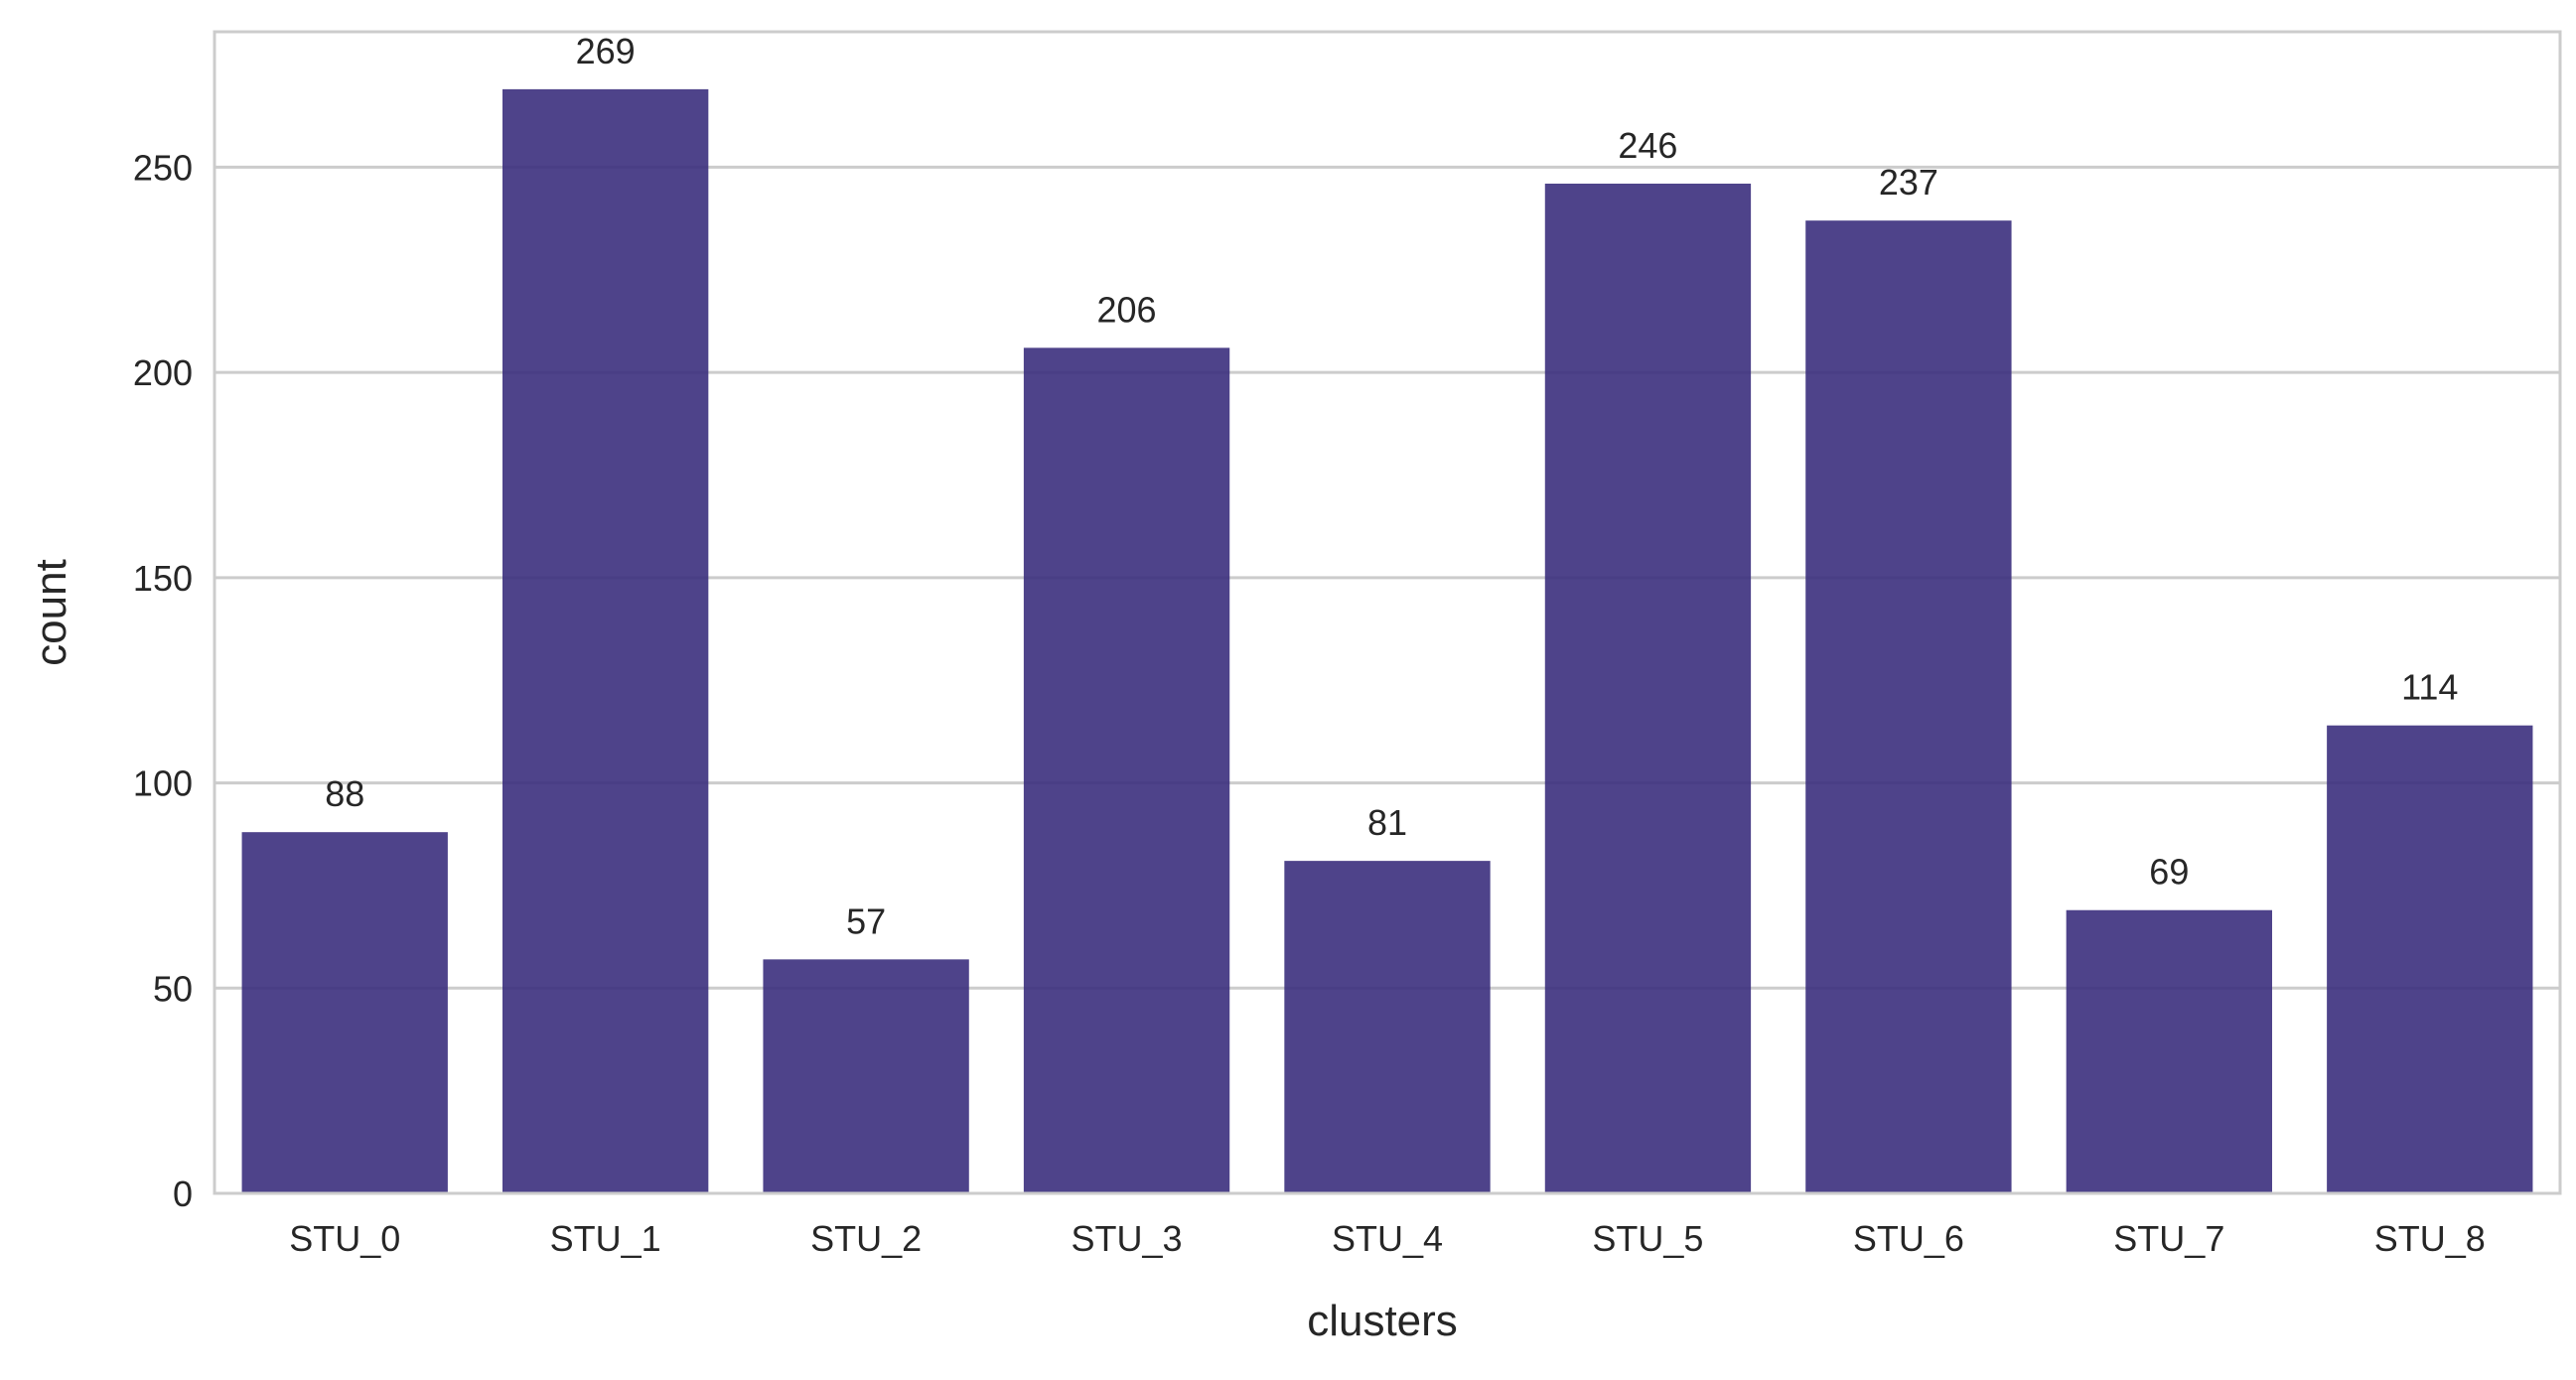 This screenshot has height=1380, width=2576. Describe the element at coordinates (2169, 1239) in the screenshot. I see `x-tick-label: STU_7` at that location.